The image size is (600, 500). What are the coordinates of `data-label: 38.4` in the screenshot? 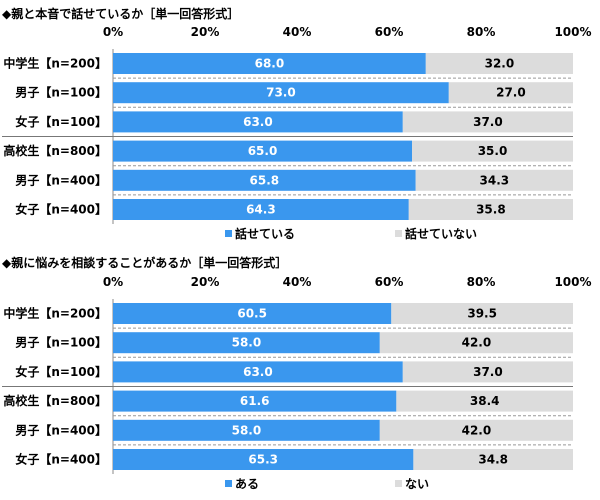 It's located at (485, 401).